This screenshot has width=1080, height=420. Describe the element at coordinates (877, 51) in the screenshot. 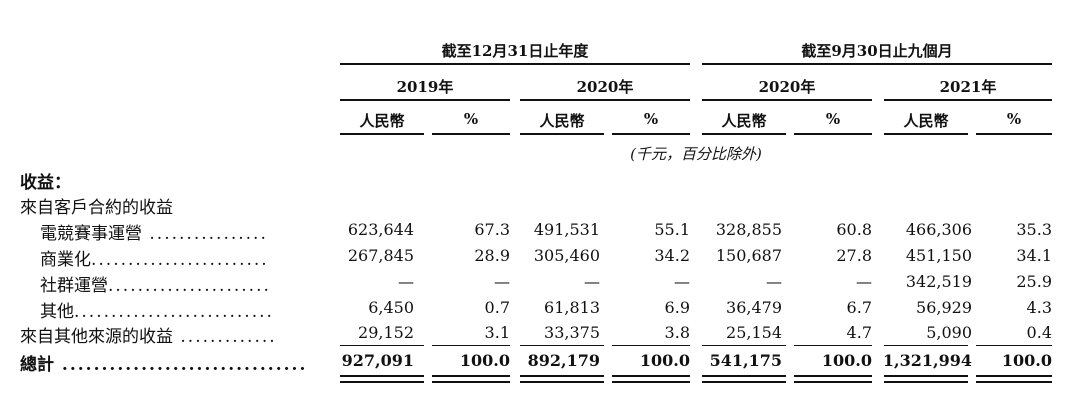

I see `group-header-nine-months: 截至9月30日止九個月` at that location.